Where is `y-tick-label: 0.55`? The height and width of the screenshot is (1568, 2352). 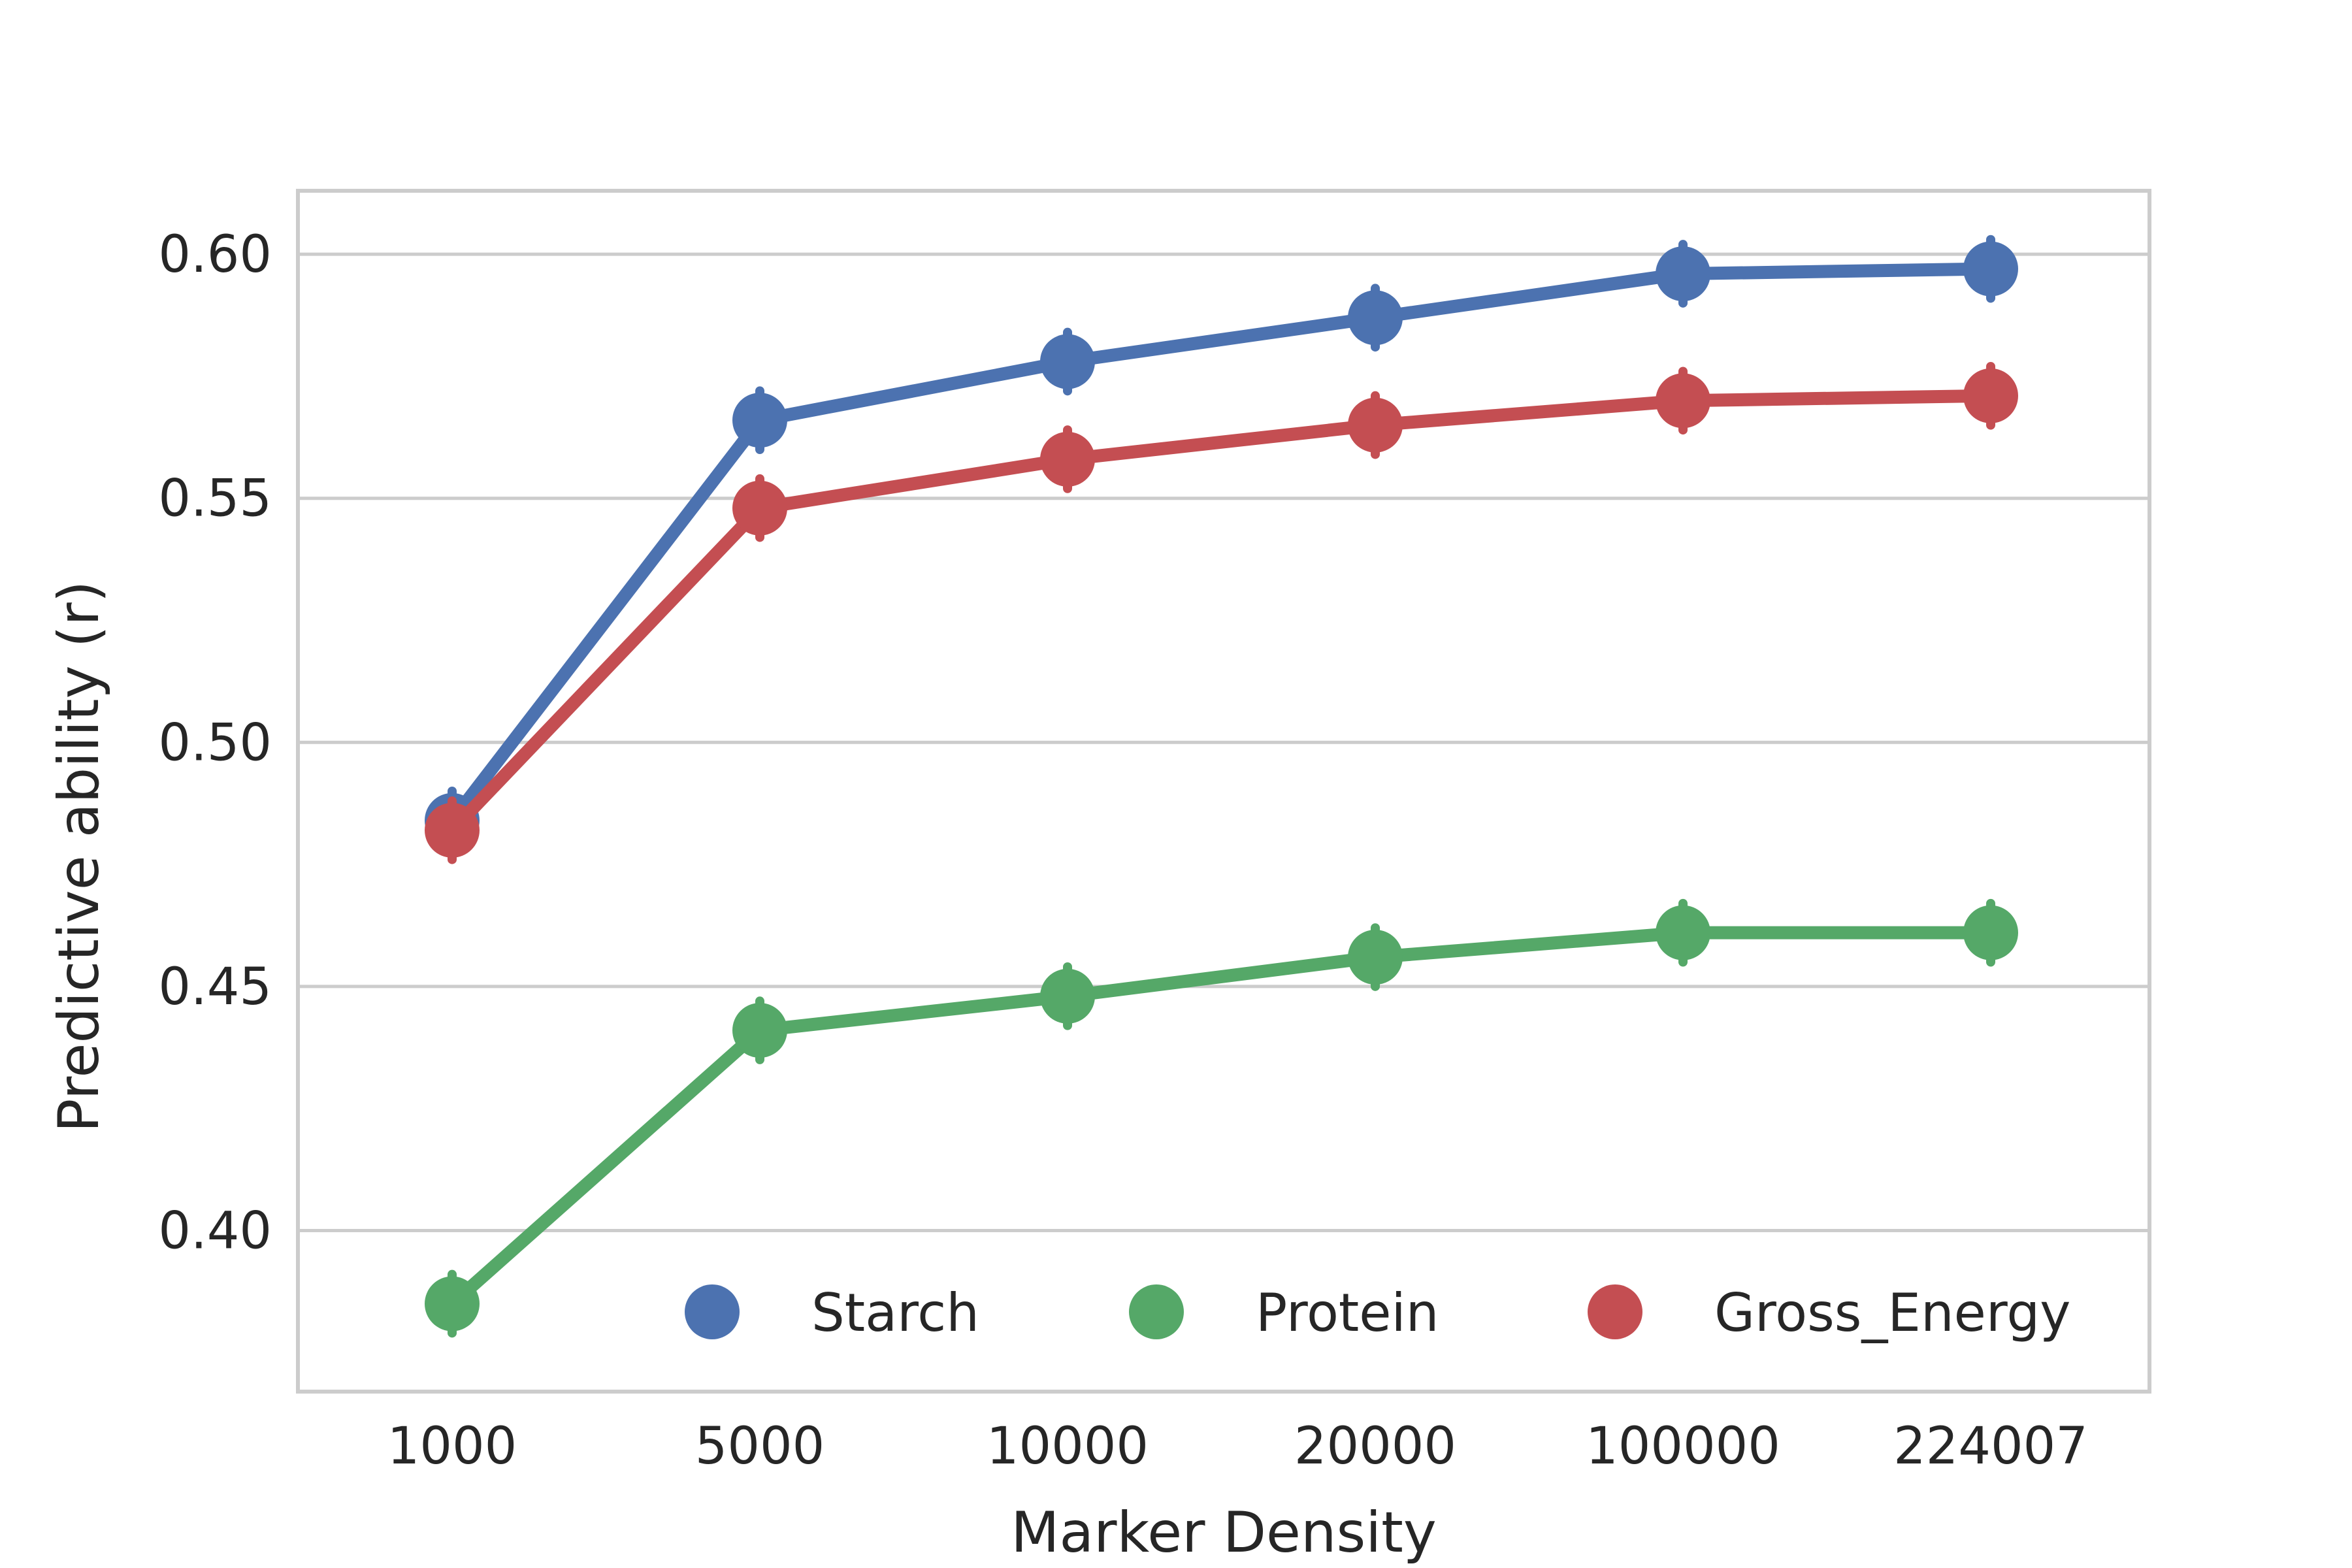
y-tick-label: 0.55 is located at coordinates (215, 499).